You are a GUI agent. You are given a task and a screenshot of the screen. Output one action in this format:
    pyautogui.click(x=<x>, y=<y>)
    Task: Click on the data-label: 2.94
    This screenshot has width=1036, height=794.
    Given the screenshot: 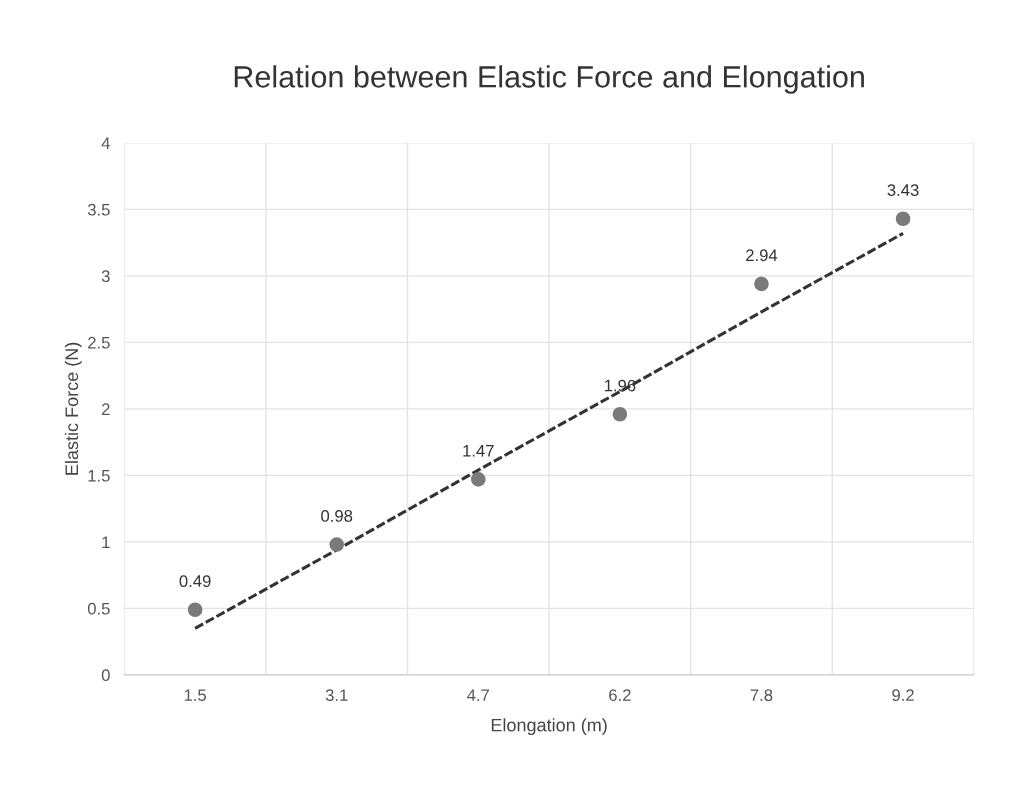 What is the action you would take?
    pyautogui.click(x=762, y=255)
    